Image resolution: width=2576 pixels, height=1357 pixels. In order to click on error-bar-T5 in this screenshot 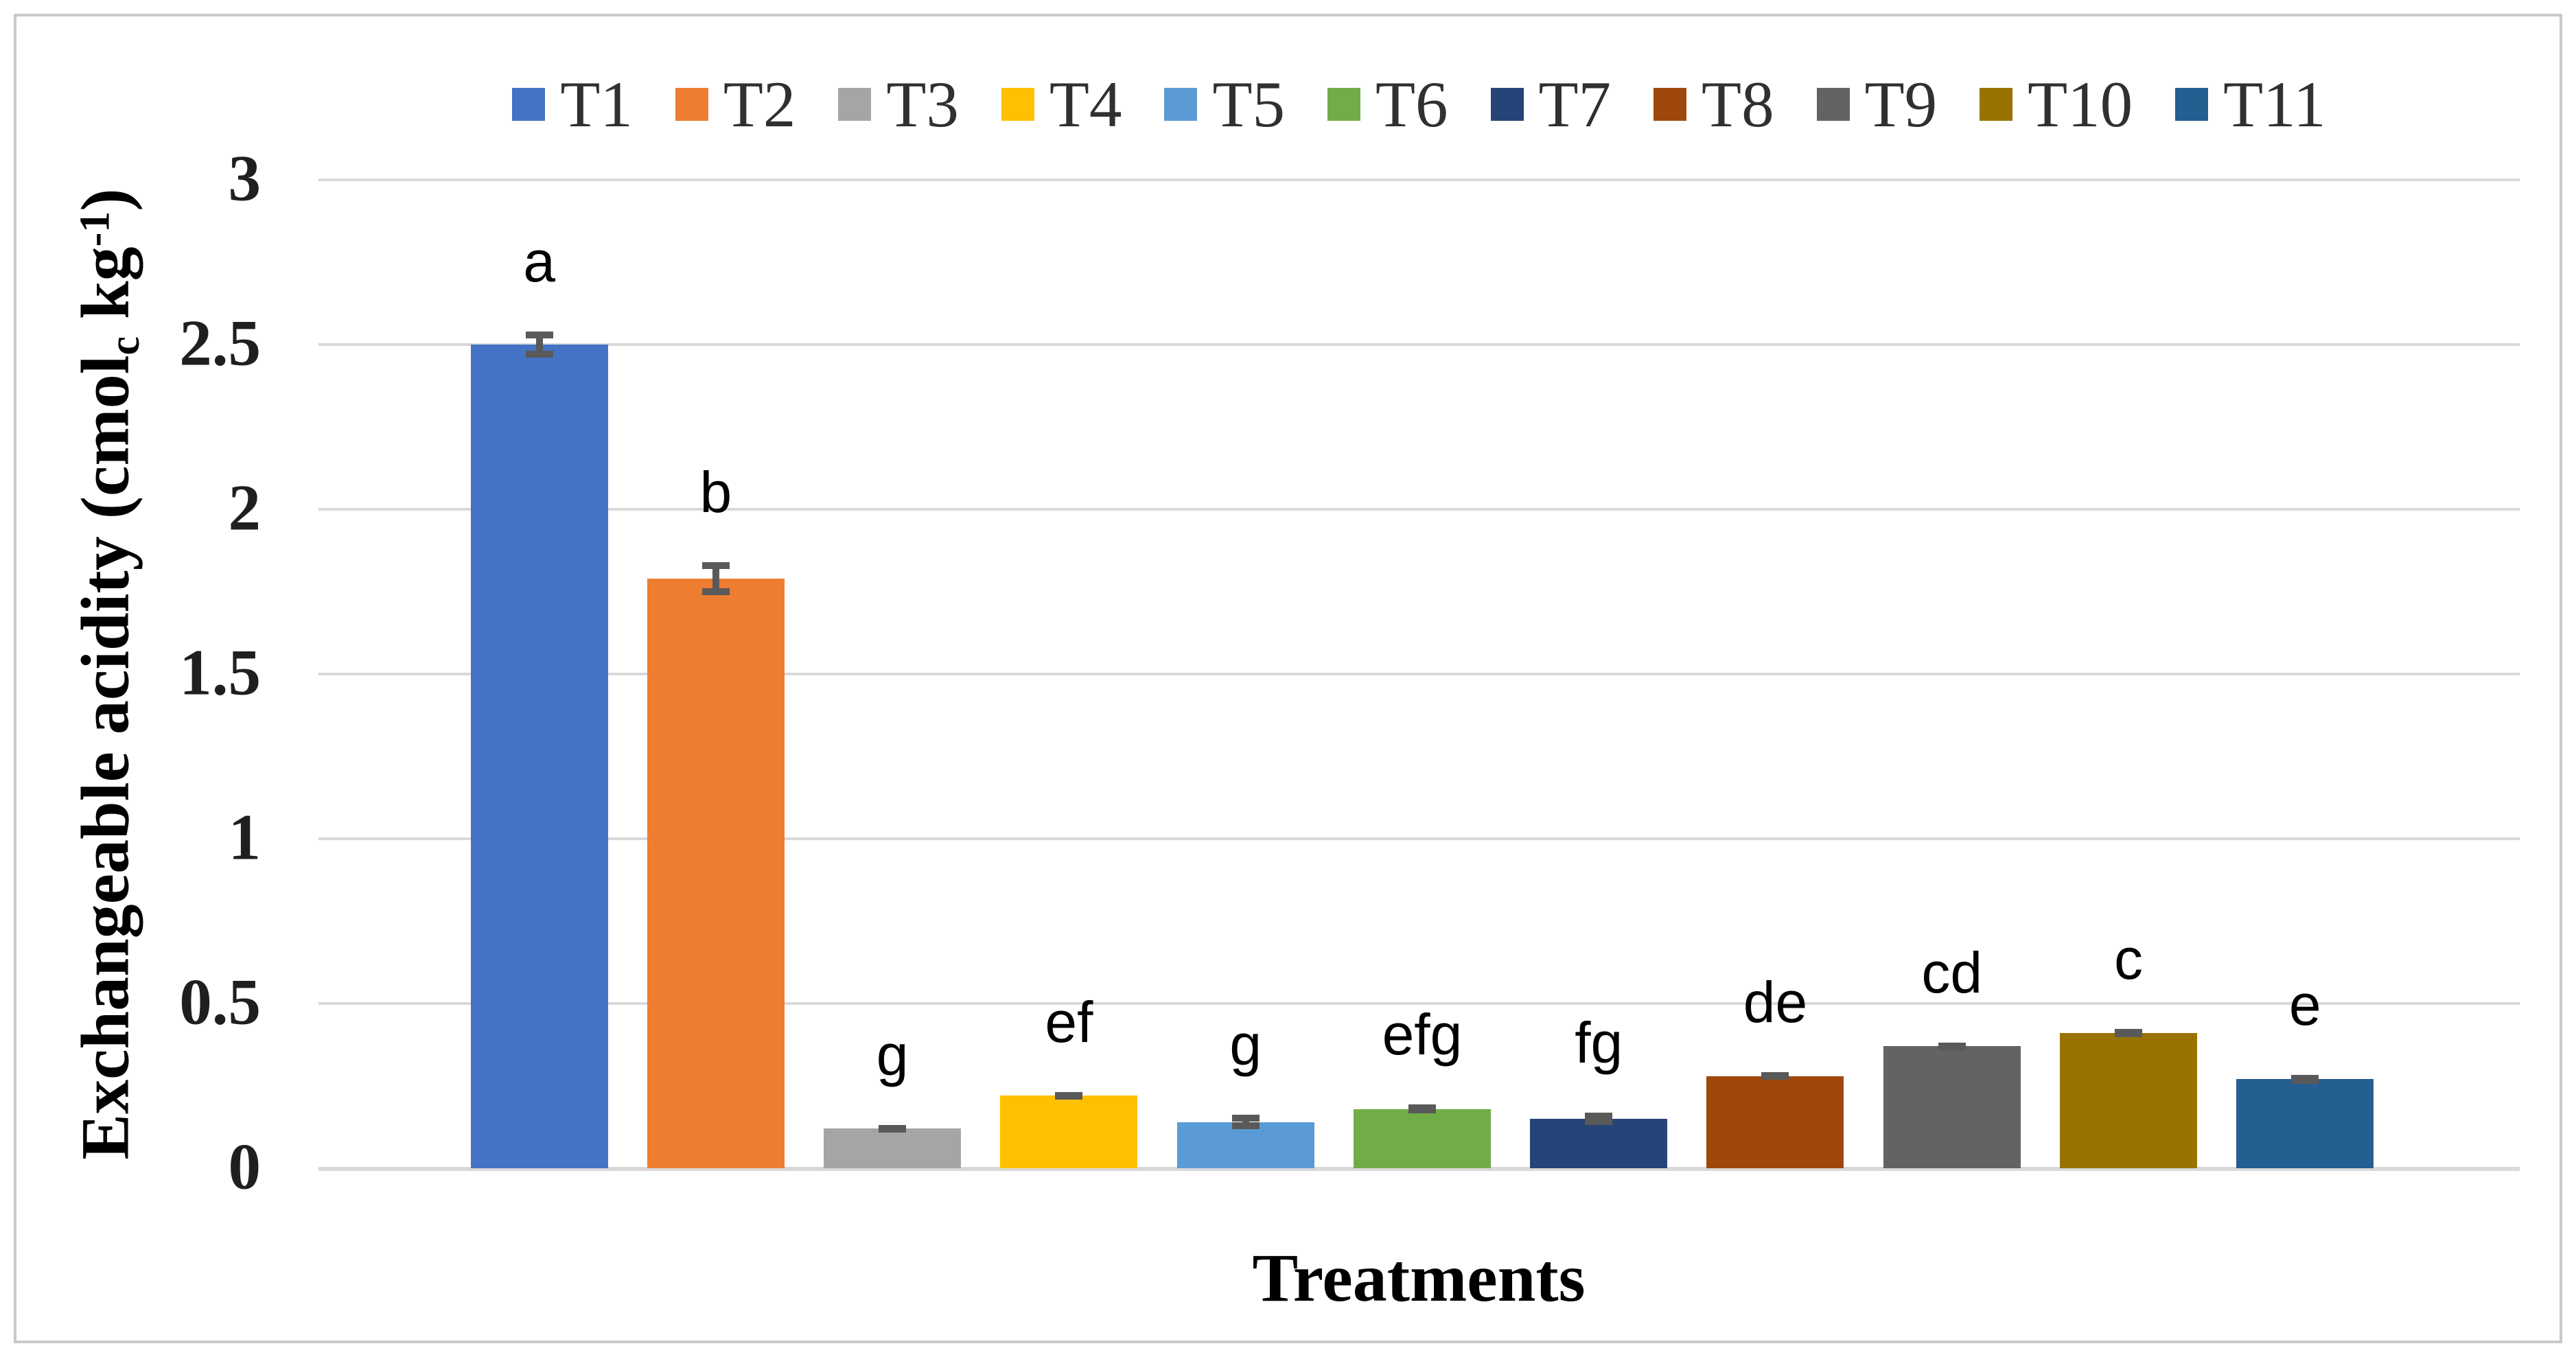, I will do `click(1245, 1123)`.